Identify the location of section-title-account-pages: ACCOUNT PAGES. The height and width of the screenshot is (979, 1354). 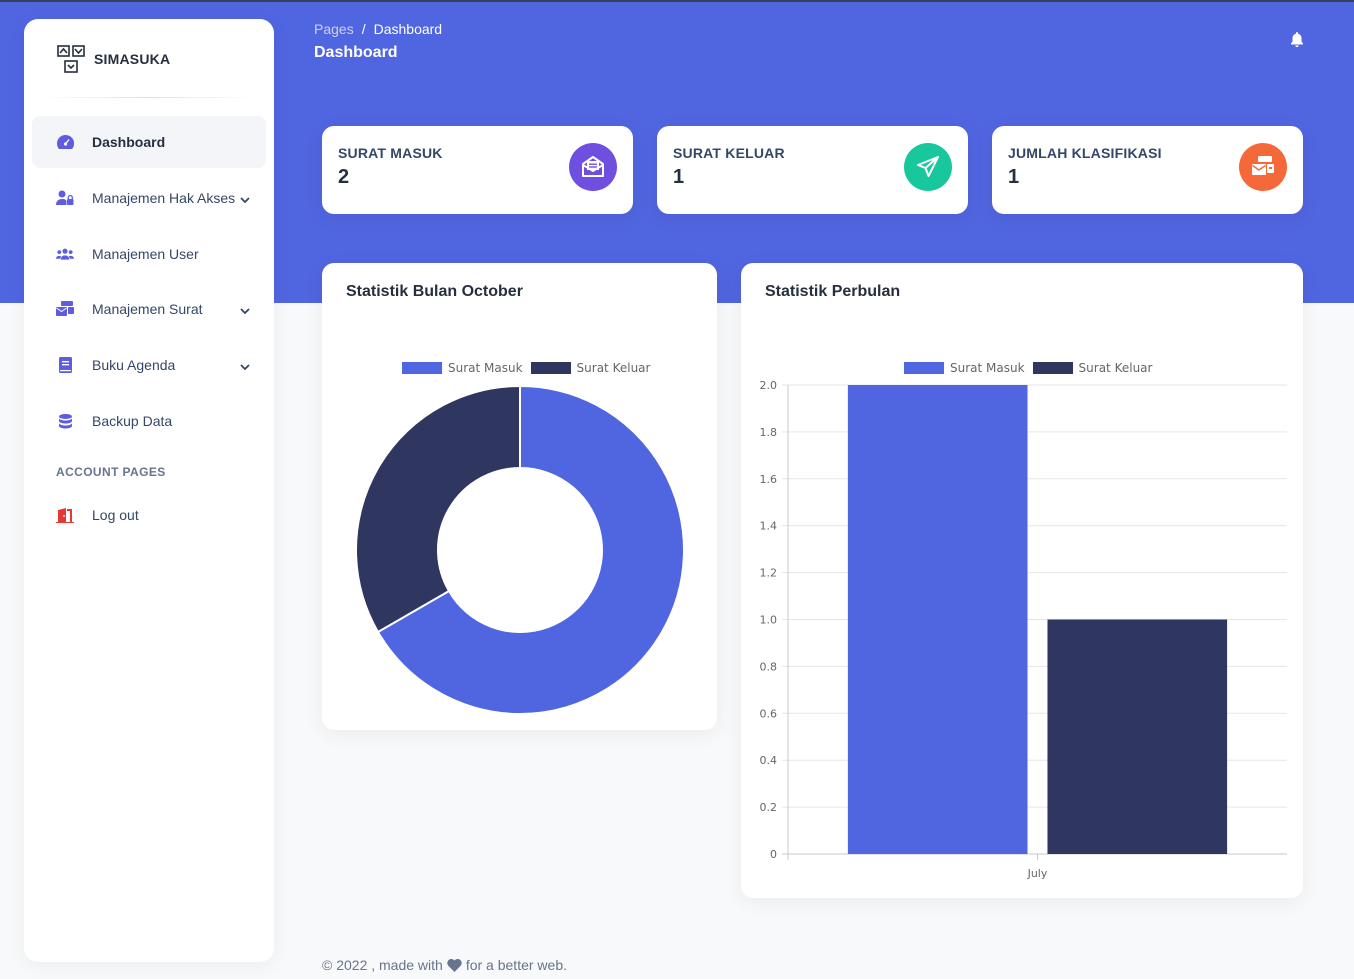
(111, 472).